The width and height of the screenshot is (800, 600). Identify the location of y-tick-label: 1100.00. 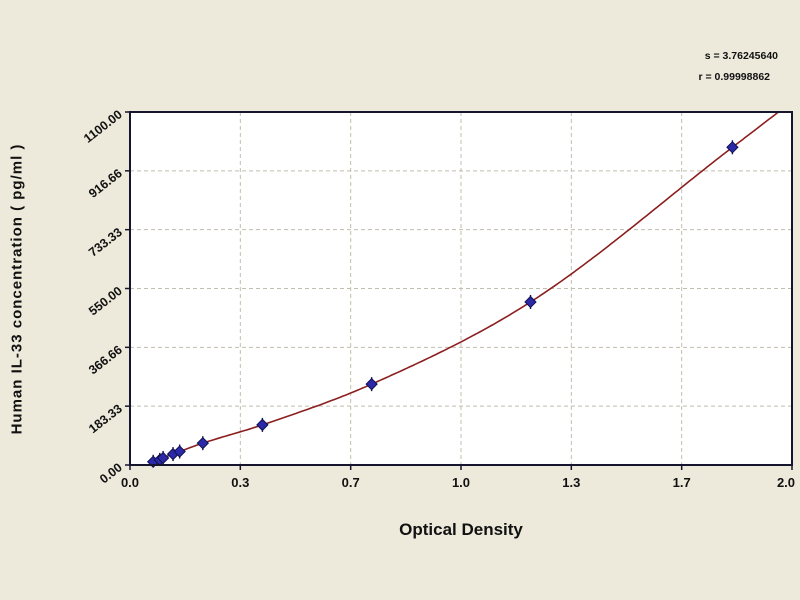
(103, 126).